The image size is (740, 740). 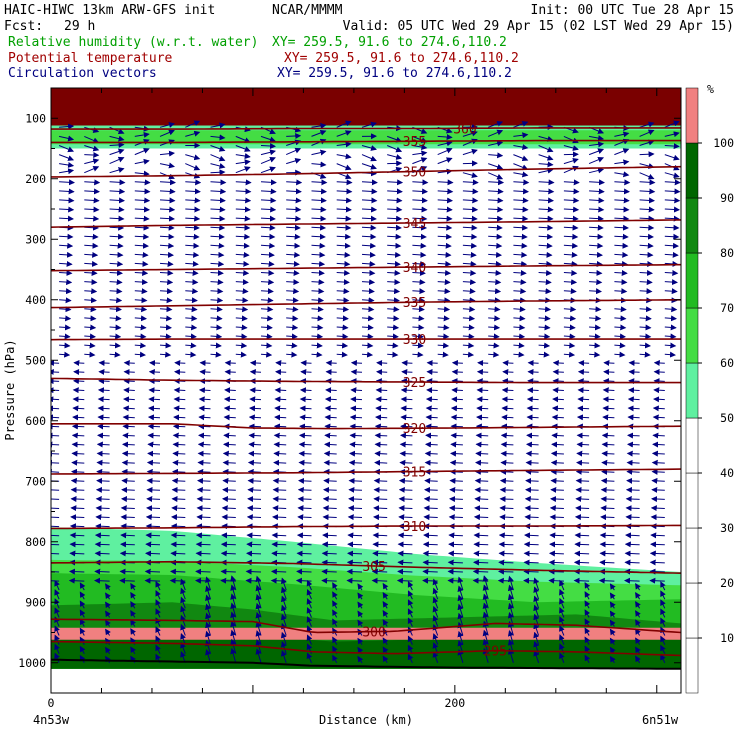 What do you see at coordinates (35, 239) in the screenshot?
I see `y-tick-label: 300` at bounding box center [35, 239].